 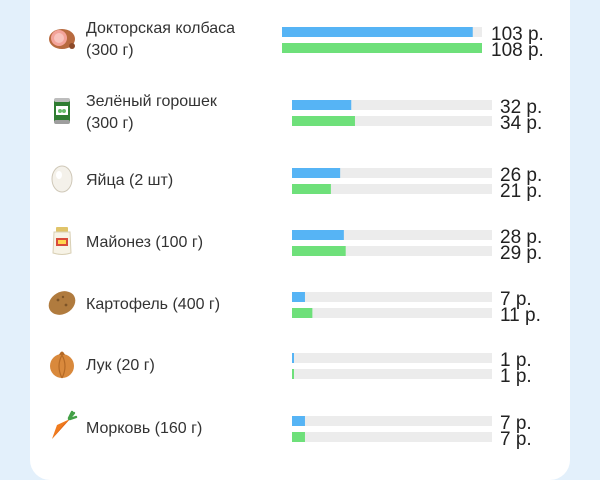 I want to click on onion-icon, so click(x=62, y=365).